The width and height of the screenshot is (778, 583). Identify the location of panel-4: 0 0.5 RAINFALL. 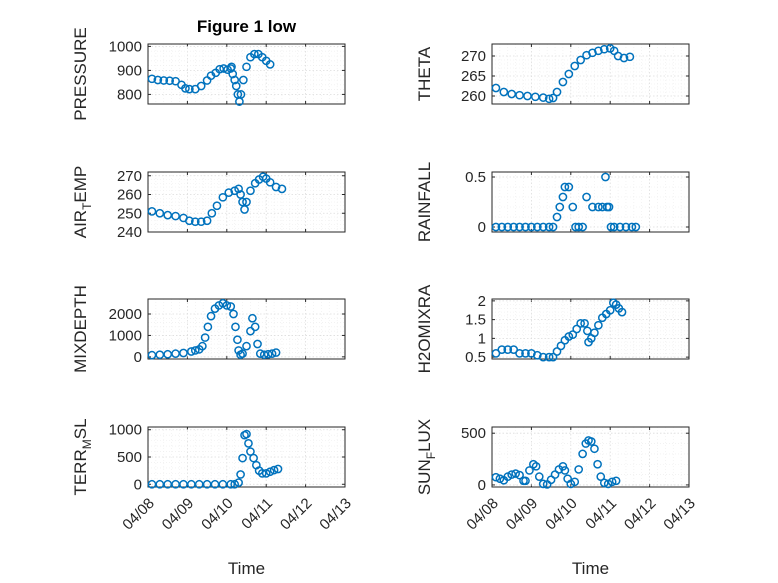
(552, 202).